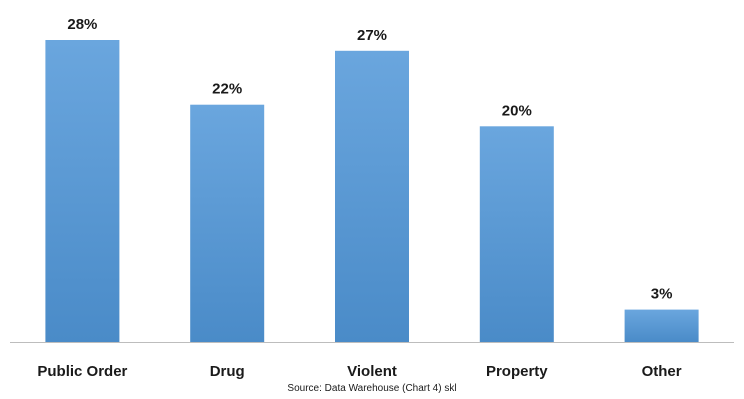 The height and width of the screenshot is (399, 744). Describe the element at coordinates (372, 388) in the screenshot. I see `source-note: Source: Data Warehouse (Chart 4) skl` at that location.